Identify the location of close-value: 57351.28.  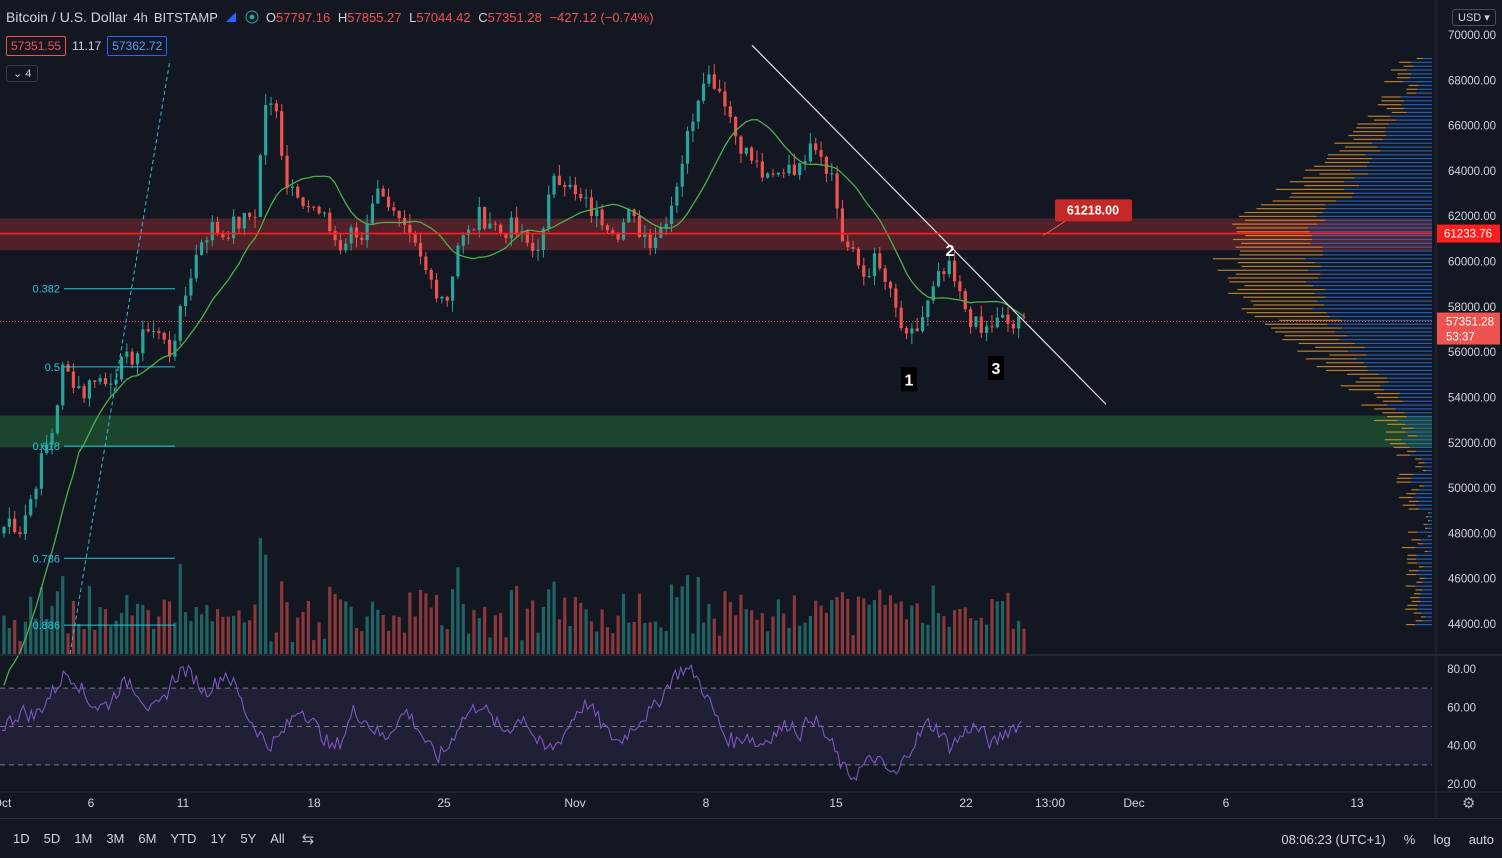
(514, 17).